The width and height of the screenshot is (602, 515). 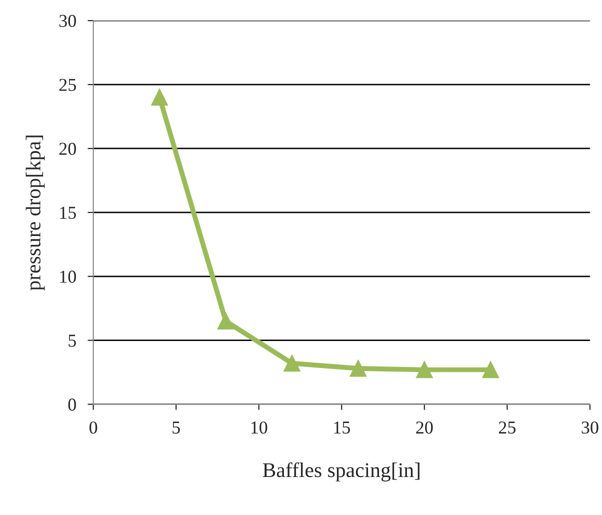 I want to click on y-tick-label: 10, so click(x=68, y=276).